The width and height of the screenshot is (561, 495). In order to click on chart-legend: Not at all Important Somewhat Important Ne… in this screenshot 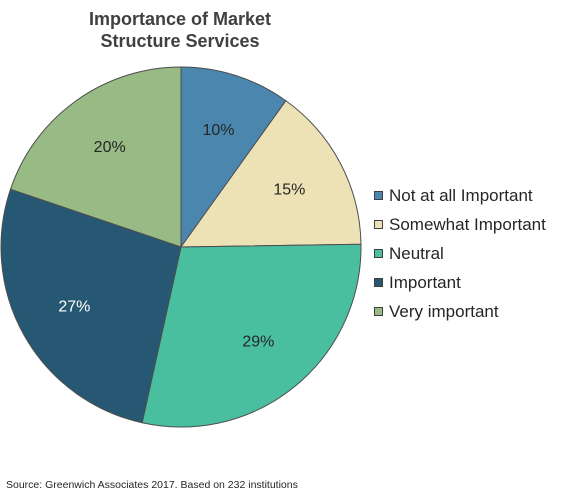, I will do `click(460, 253)`.